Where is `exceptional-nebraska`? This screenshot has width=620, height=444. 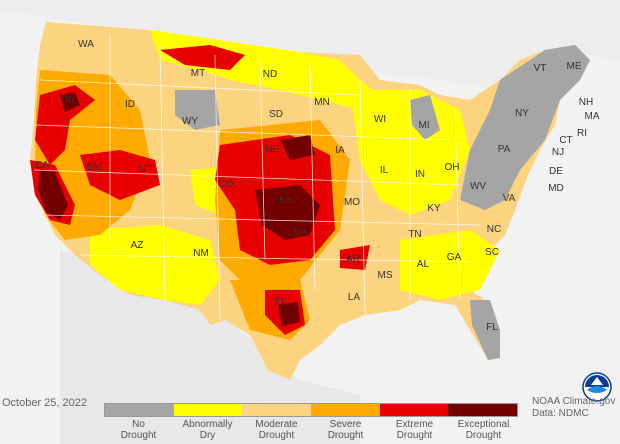 exceptional-nebraska is located at coordinates (297, 147).